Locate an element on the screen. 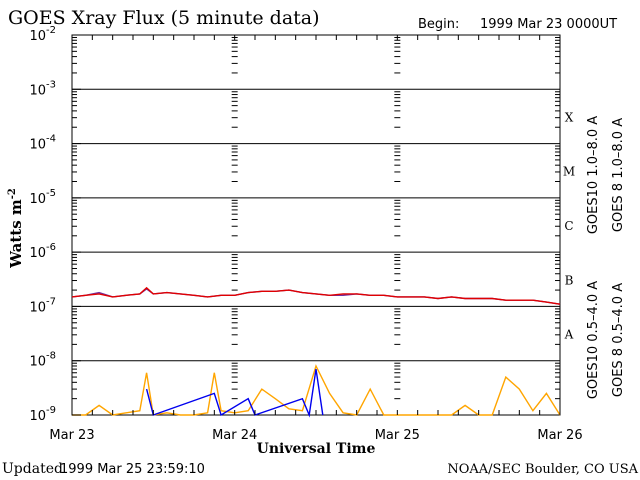  flare-class-b: B is located at coordinates (569, 280).